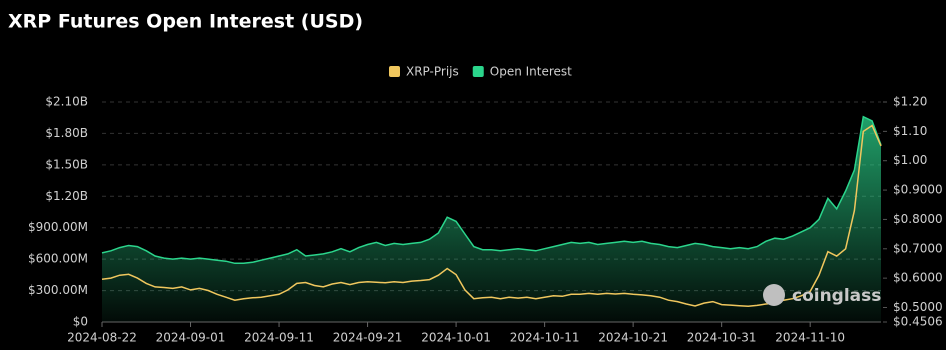  What do you see at coordinates (456, 338) in the screenshot?
I see `x-tick-label: 2024-10-01` at bounding box center [456, 338].